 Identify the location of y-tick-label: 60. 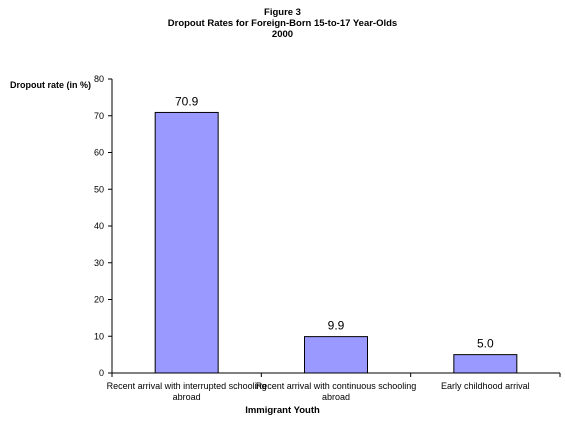
(99, 153).